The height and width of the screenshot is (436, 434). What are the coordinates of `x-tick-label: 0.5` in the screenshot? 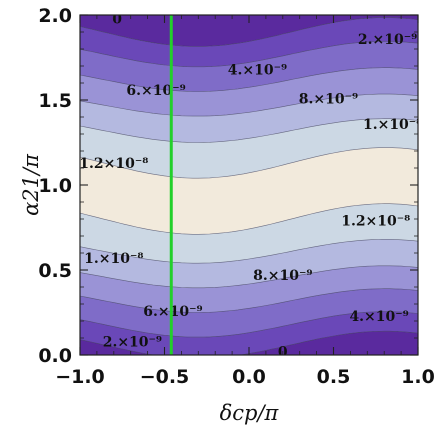 It's located at (334, 377).